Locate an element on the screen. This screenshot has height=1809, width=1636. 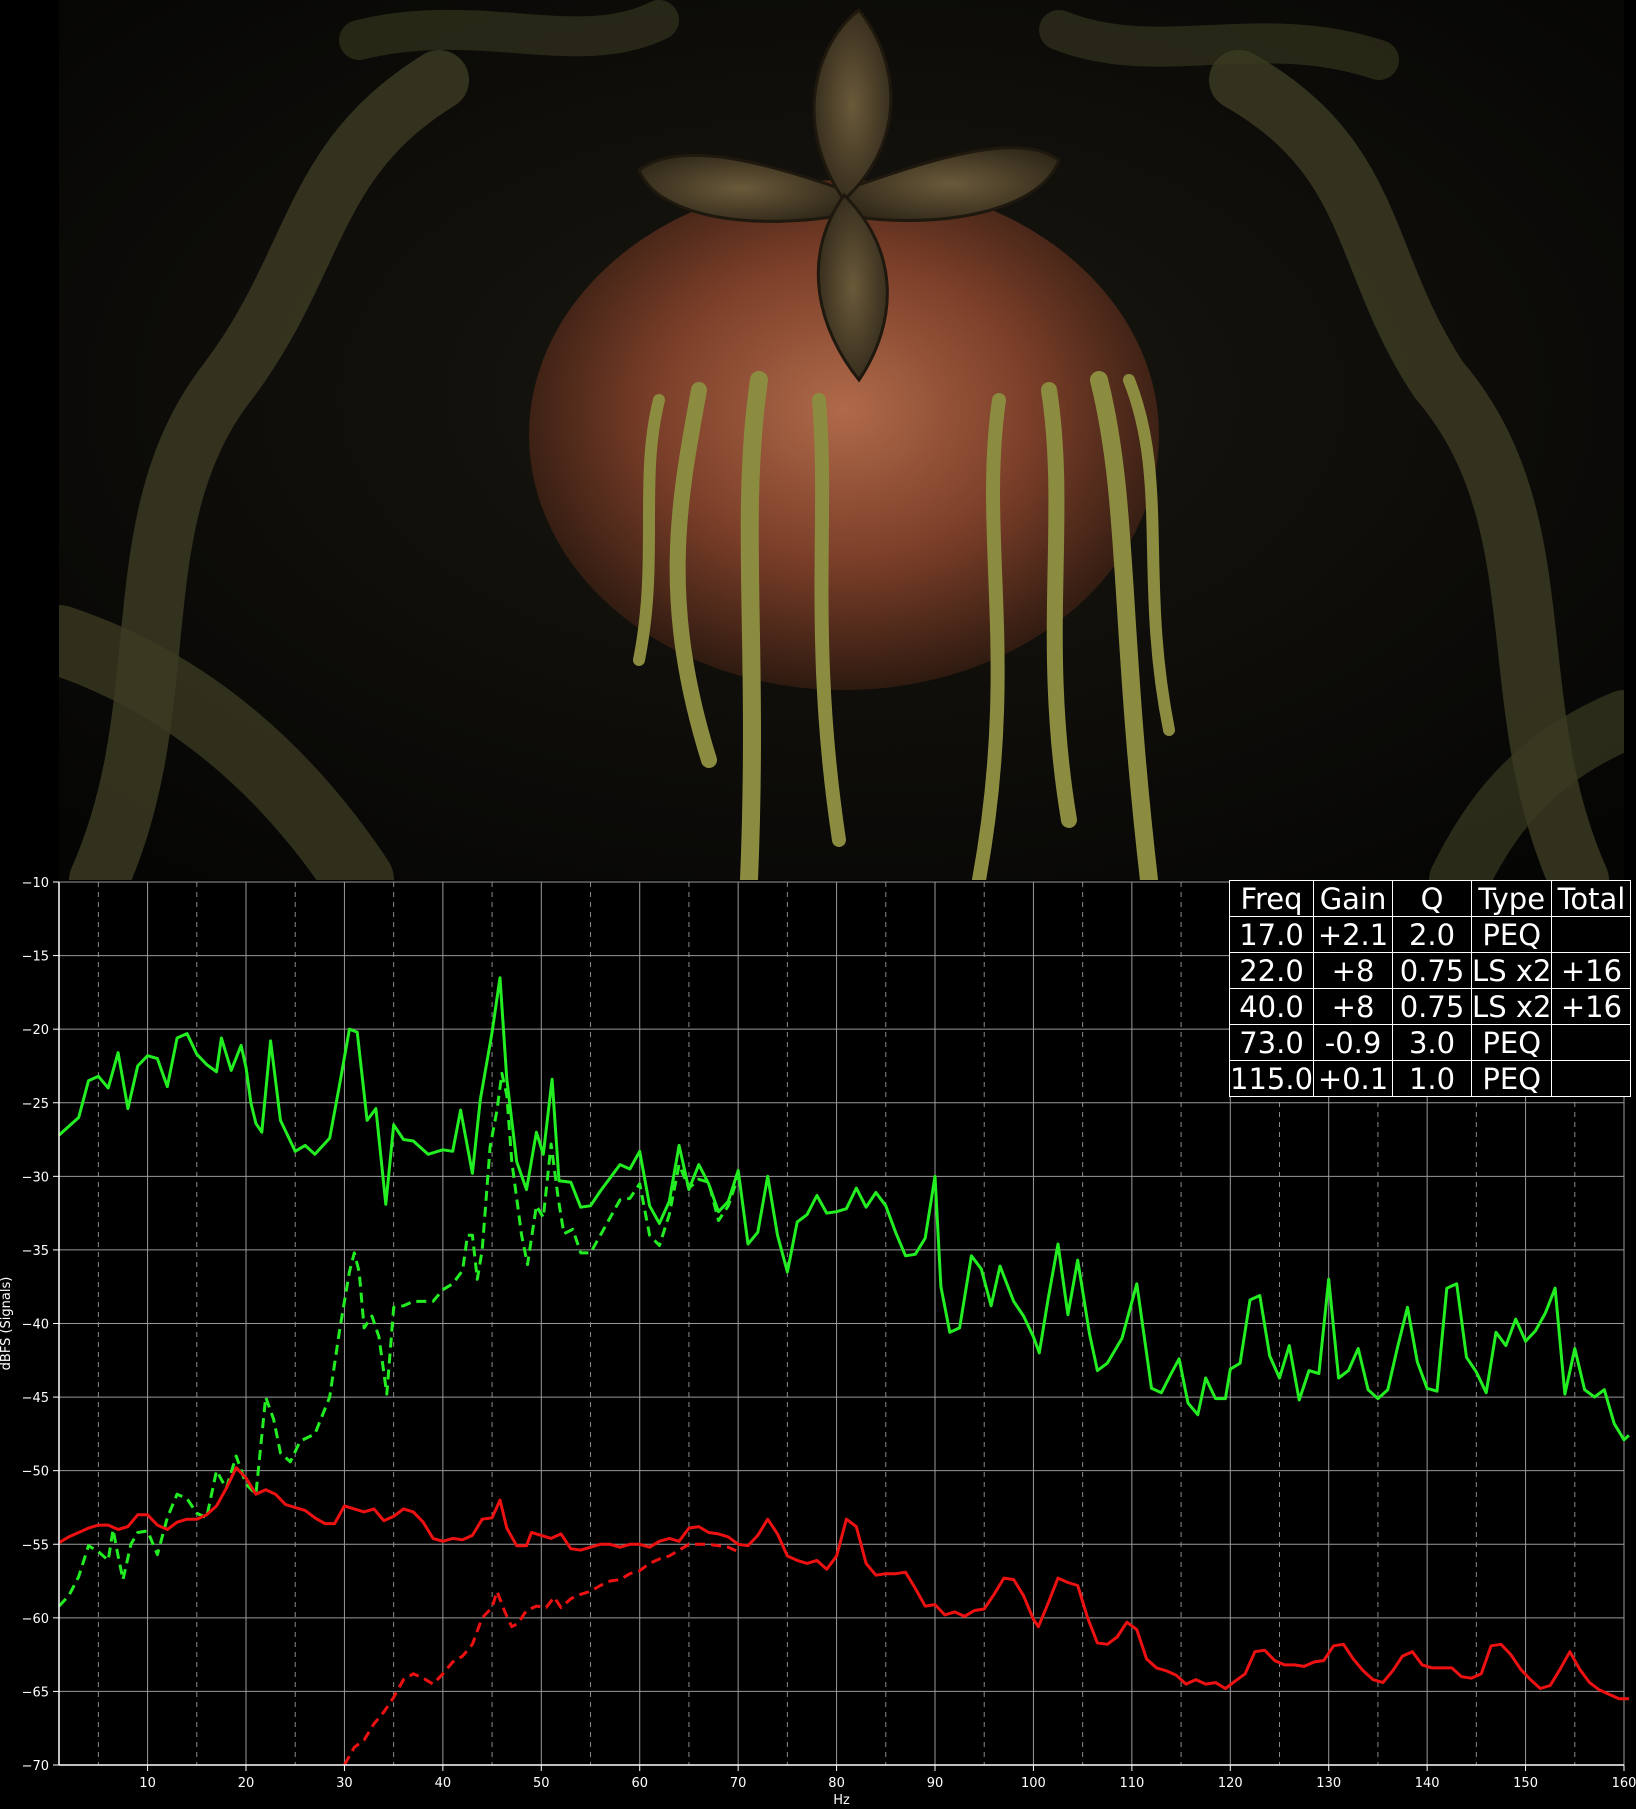
x-tick-label: 20 is located at coordinates (246, 1783).